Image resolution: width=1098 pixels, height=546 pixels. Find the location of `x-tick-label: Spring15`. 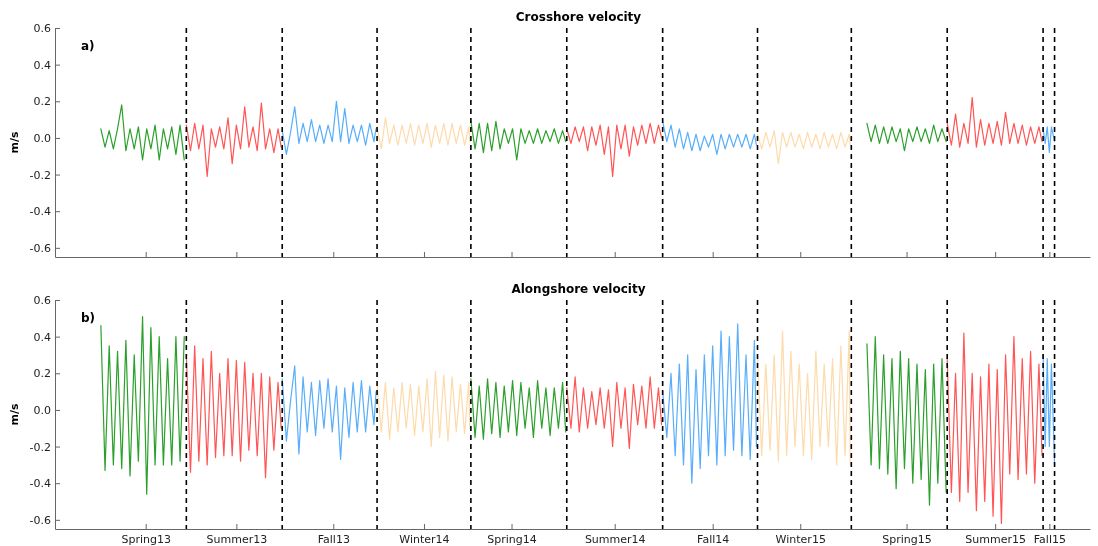

x-tick-label: Spring15 is located at coordinates (907, 539).